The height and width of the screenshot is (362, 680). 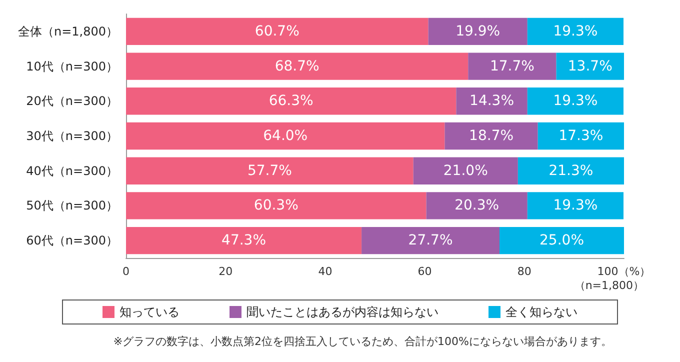 What do you see at coordinates (68, 31) in the screenshot?
I see `y-tick-label: 全体（n=1,800）` at bounding box center [68, 31].